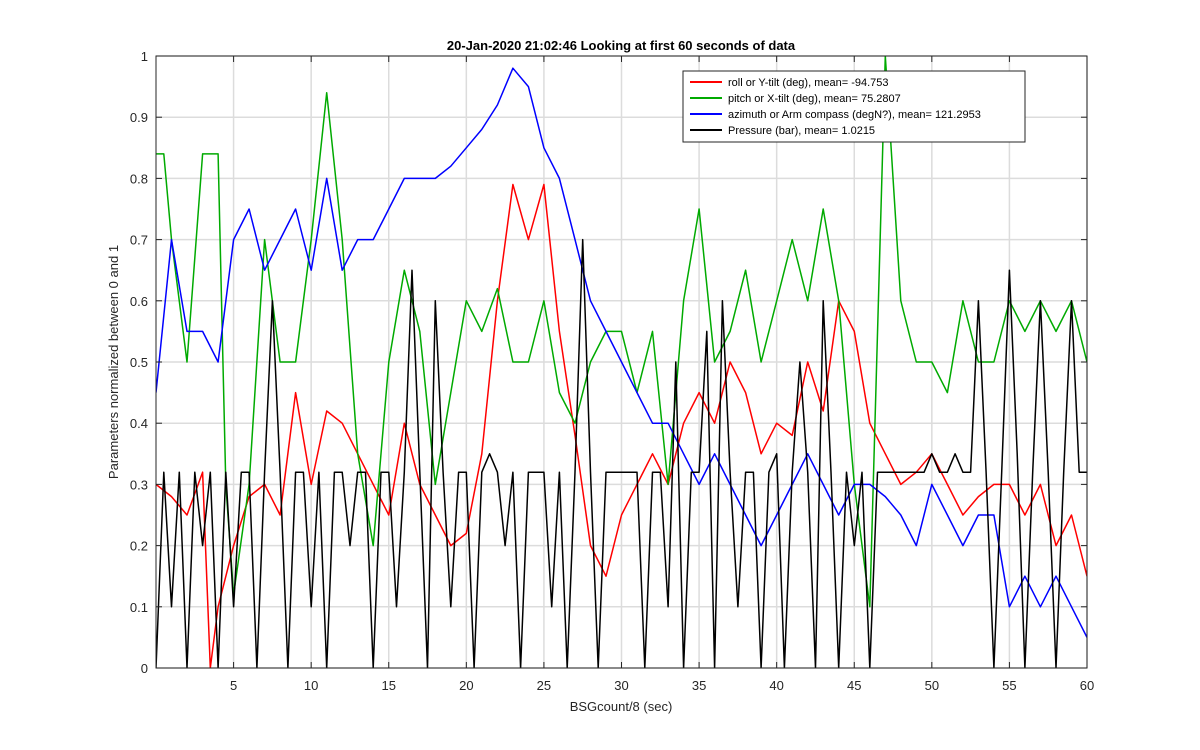 The height and width of the screenshot is (750, 1200). What do you see at coordinates (544, 685) in the screenshot?
I see `x-tick-label: 25` at bounding box center [544, 685].